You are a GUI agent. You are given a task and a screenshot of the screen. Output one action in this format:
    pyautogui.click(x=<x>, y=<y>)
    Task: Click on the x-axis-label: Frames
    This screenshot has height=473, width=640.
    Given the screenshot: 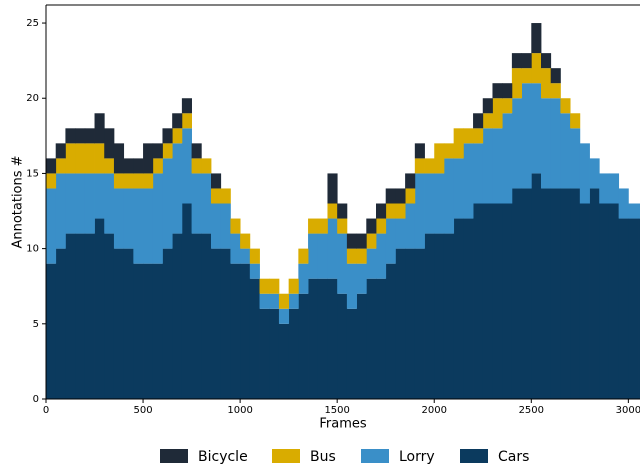 What is the action you would take?
    pyautogui.click(x=343, y=424)
    